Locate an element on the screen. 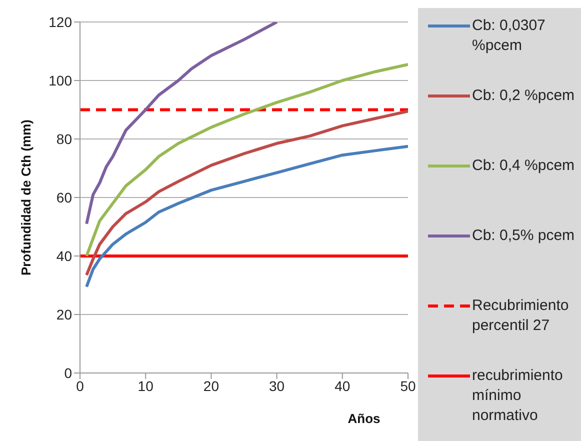 The height and width of the screenshot is (441, 587). y-tick-label: 0 is located at coordinates (68, 372).